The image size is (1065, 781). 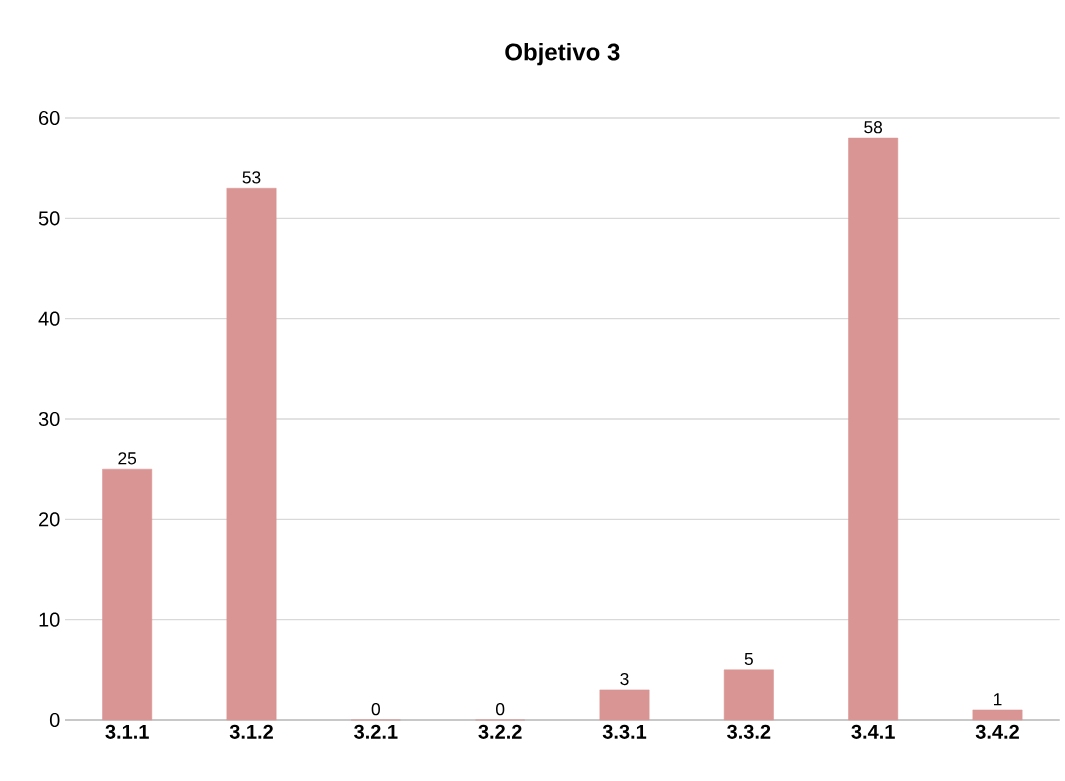 I want to click on data-label: 53, so click(x=251, y=177).